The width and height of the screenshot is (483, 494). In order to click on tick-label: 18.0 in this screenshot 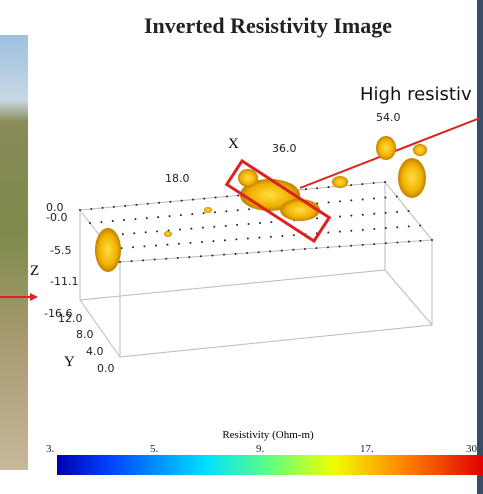, I will do `click(177, 178)`.